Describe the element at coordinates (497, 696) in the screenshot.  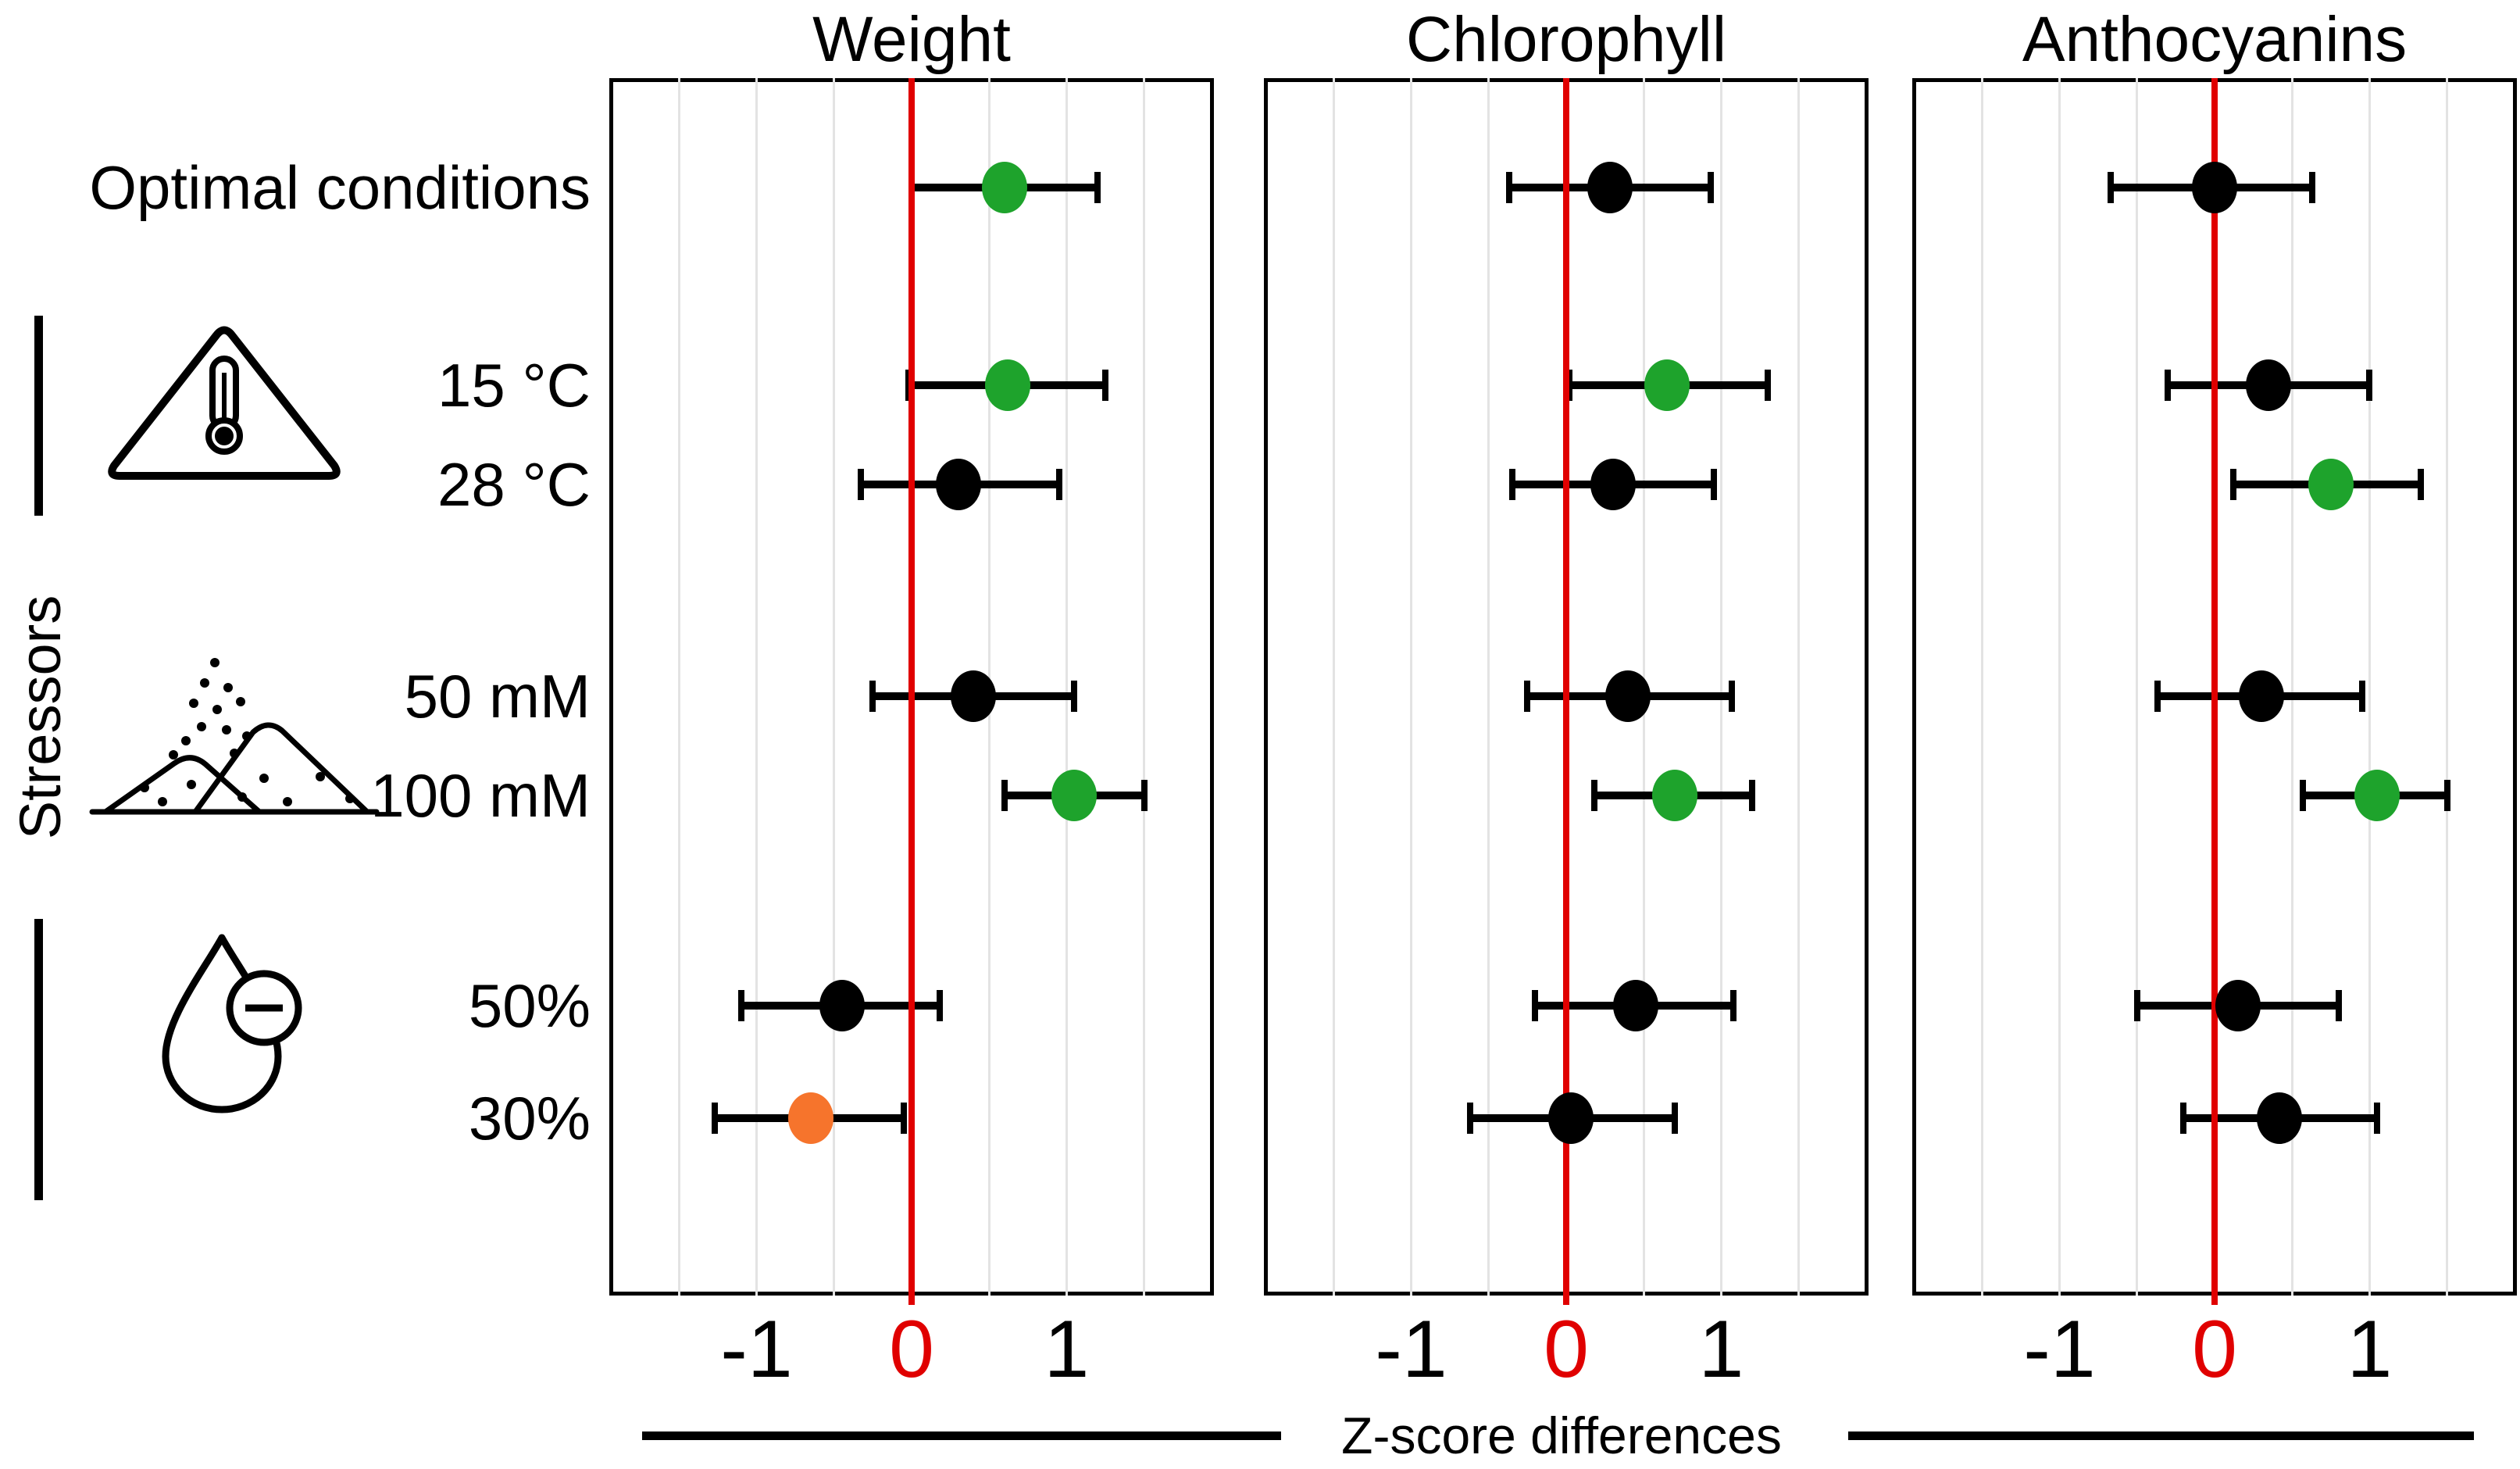
I see `row-label-50-mm: 50 mM` at that location.